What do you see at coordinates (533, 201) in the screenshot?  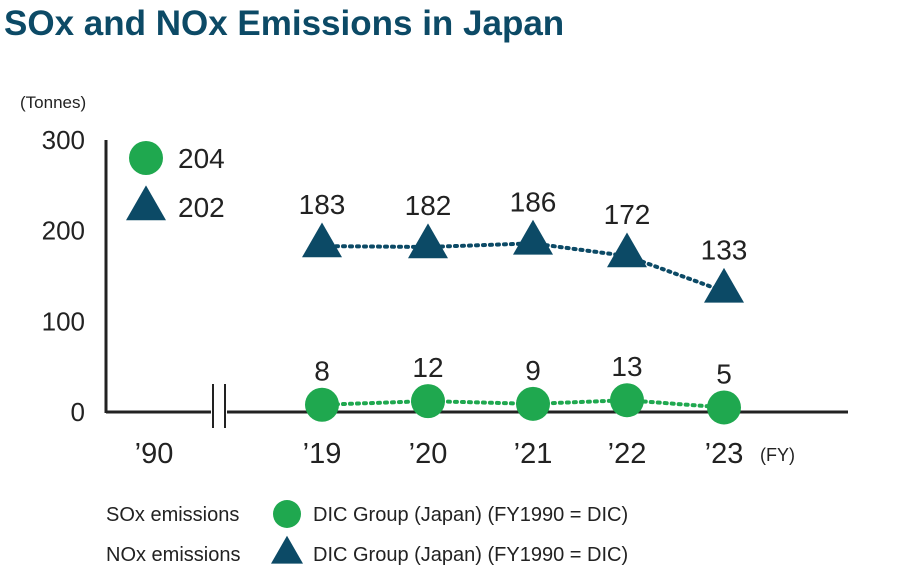 I see `nox-data-label: 186` at bounding box center [533, 201].